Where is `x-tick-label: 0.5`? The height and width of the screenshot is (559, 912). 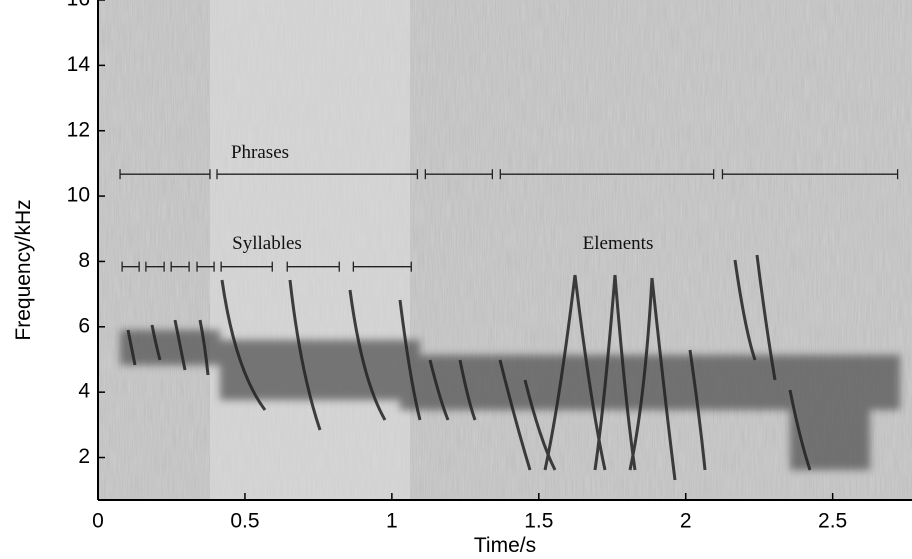 x-tick-label: 0.5 is located at coordinates (244, 521).